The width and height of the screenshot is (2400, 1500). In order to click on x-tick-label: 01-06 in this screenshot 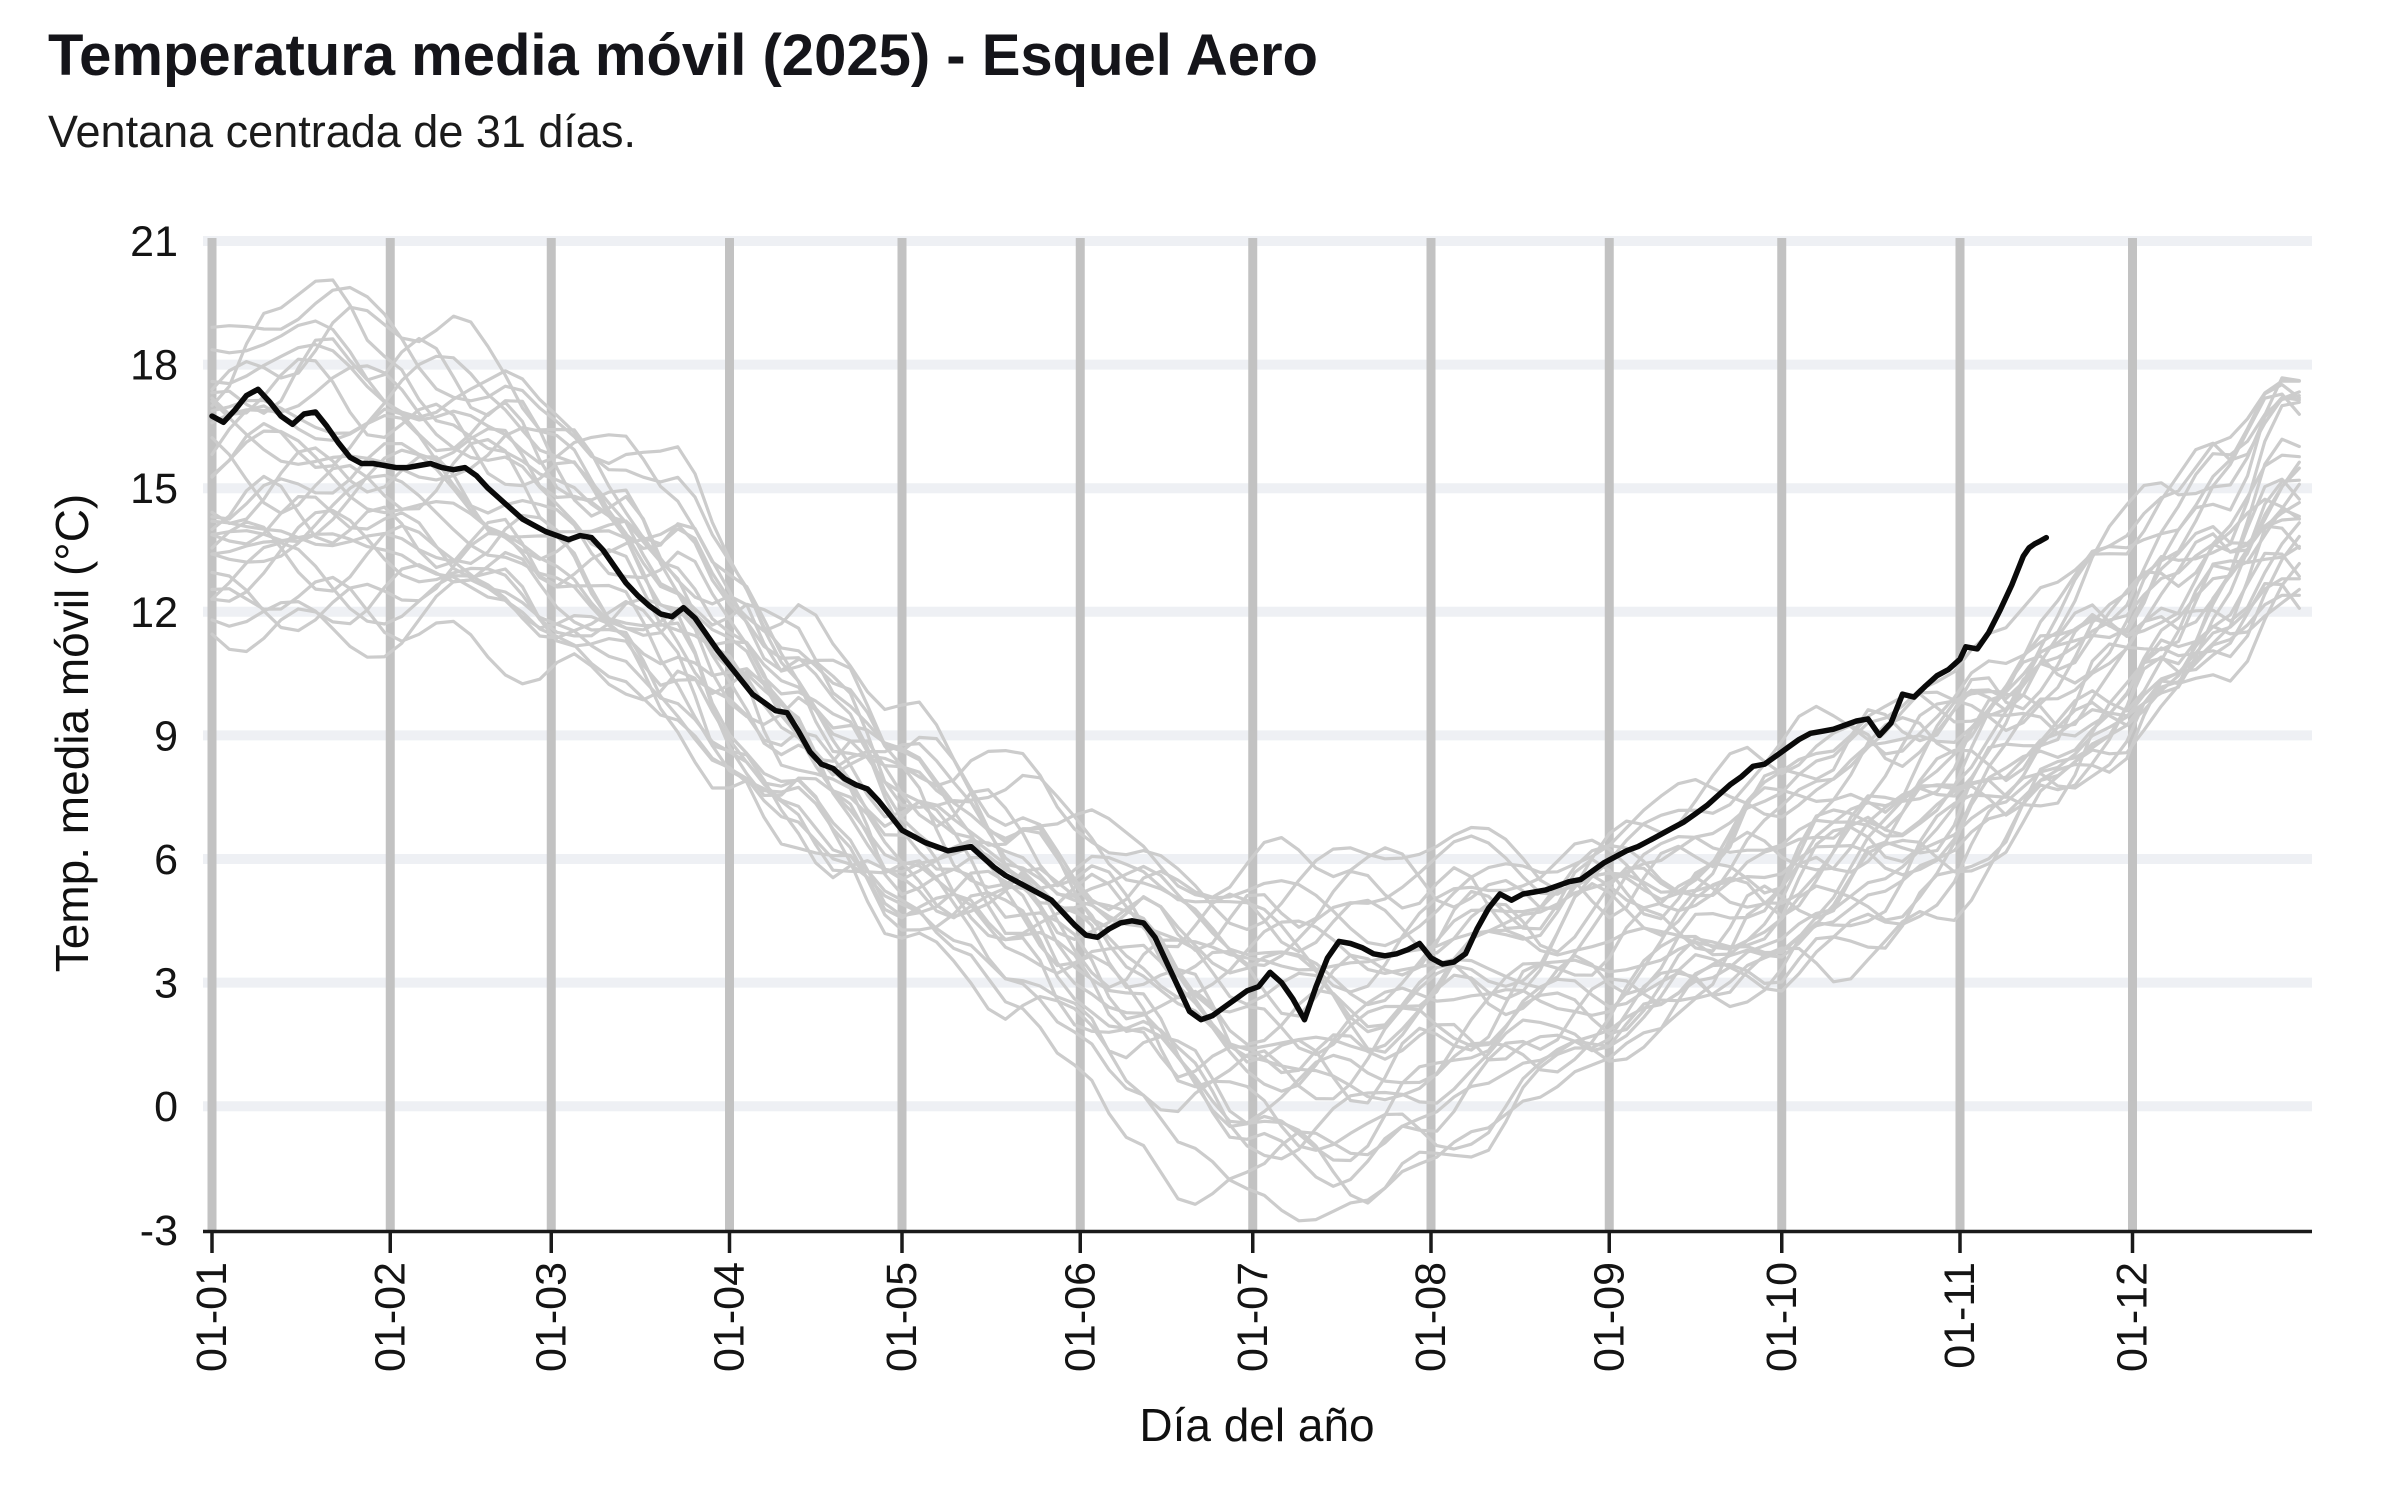, I will do `click(1080, 1317)`.